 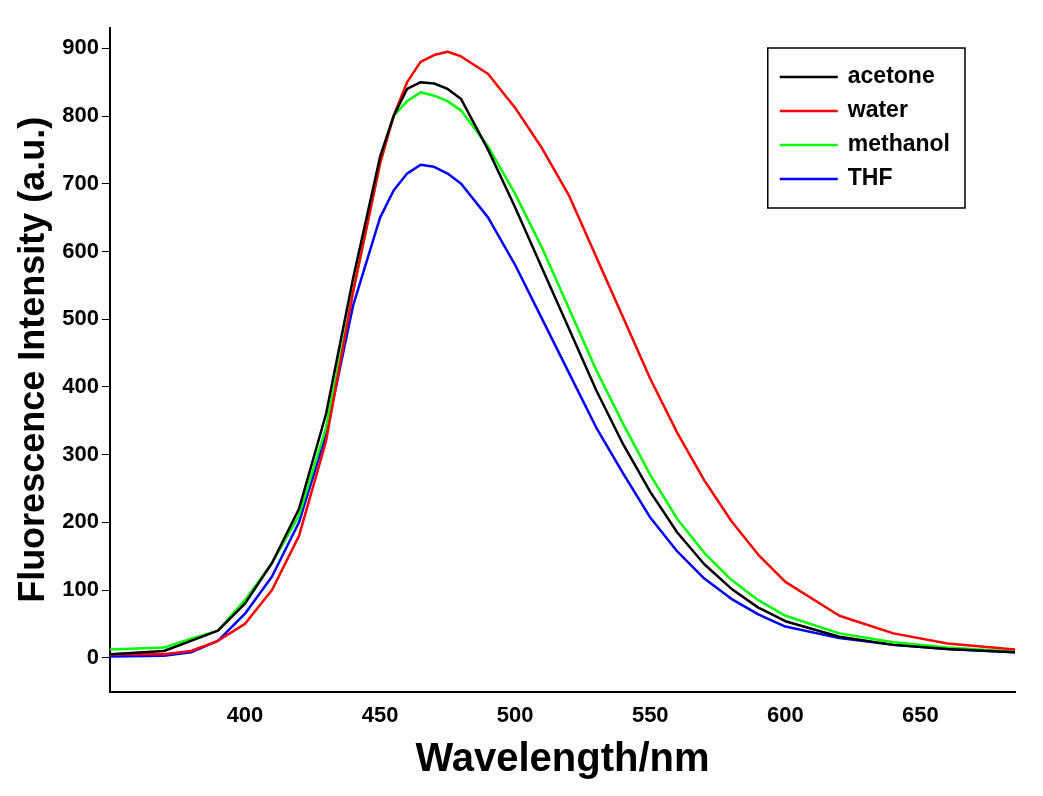 I want to click on legend-label: methanol, so click(x=898, y=143).